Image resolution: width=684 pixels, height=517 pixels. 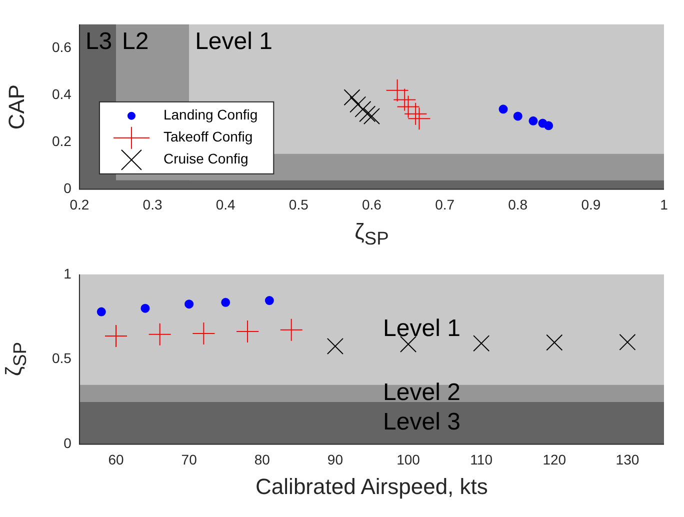 What do you see at coordinates (17, 107) in the screenshot?
I see `y-axis-title: CAP` at bounding box center [17, 107].